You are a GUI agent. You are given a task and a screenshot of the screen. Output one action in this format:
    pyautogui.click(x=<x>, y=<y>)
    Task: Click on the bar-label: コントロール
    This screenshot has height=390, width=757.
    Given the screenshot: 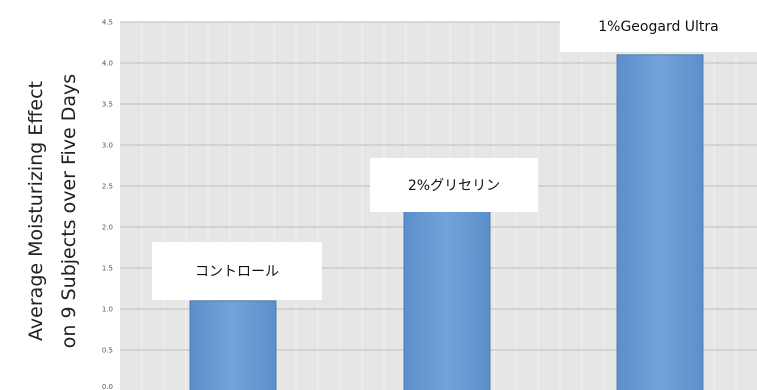 What is the action you would take?
    pyautogui.click(x=237, y=272)
    